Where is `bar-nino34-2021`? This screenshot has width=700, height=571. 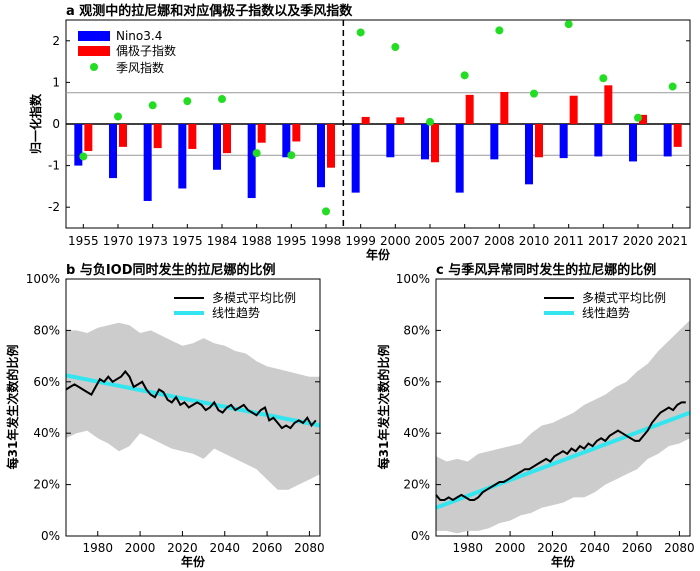 bar-nino34-2021 is located at coordinates (667, 140).